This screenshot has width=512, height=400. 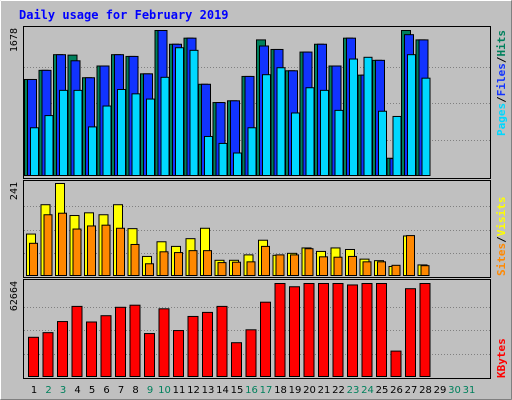 I want to click on legend-hits-files-pages: Pages/Files/Hits, so click(x=501, y=83).